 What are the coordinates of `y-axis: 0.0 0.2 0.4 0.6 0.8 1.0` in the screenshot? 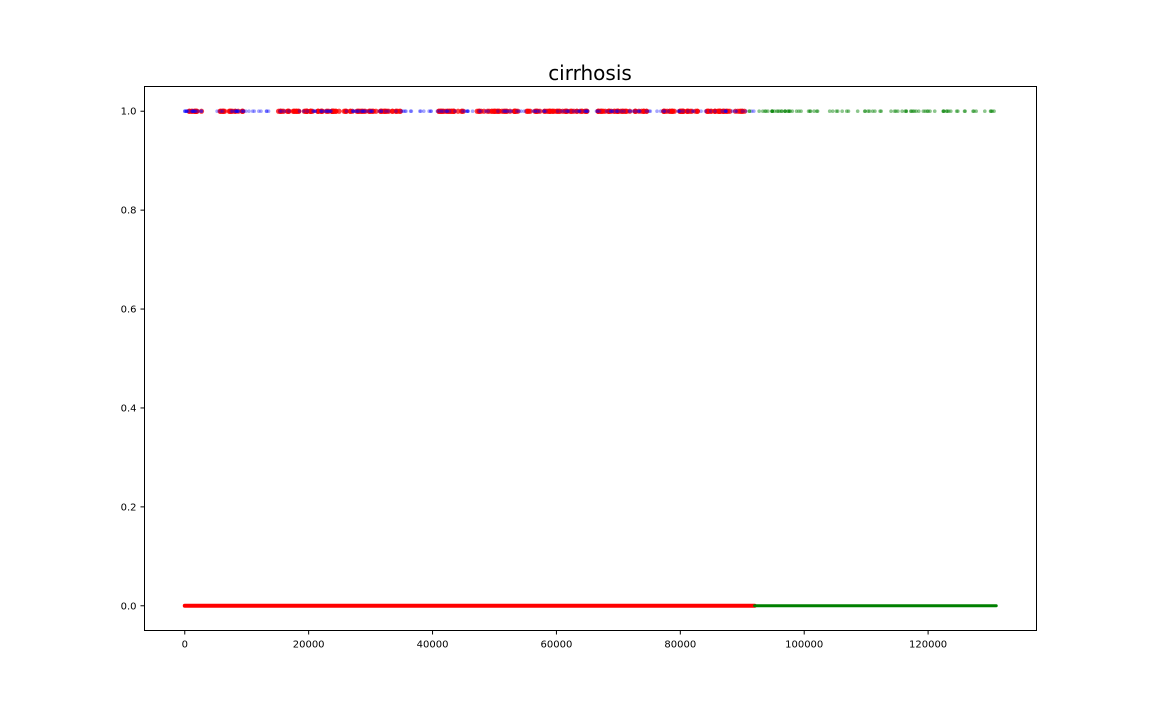 It's located at (133, 359).